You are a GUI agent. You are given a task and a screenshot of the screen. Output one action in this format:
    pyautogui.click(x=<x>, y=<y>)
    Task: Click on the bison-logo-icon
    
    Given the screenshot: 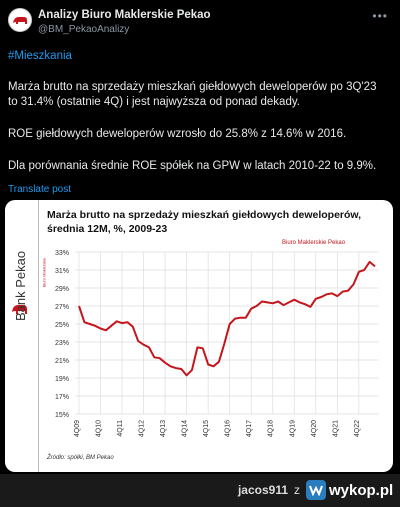 What is the action you would take?
    pyautogui.click(x=20, y=20)
    